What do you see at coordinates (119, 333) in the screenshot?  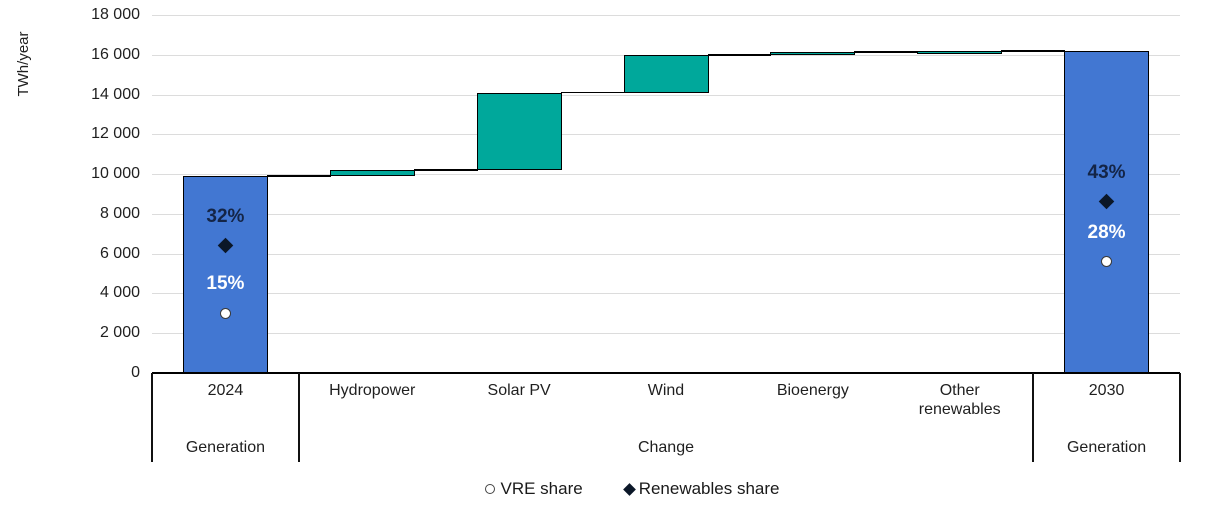 I see `y-axis-tick-label: 2 000` at bounding box center [119, 333].